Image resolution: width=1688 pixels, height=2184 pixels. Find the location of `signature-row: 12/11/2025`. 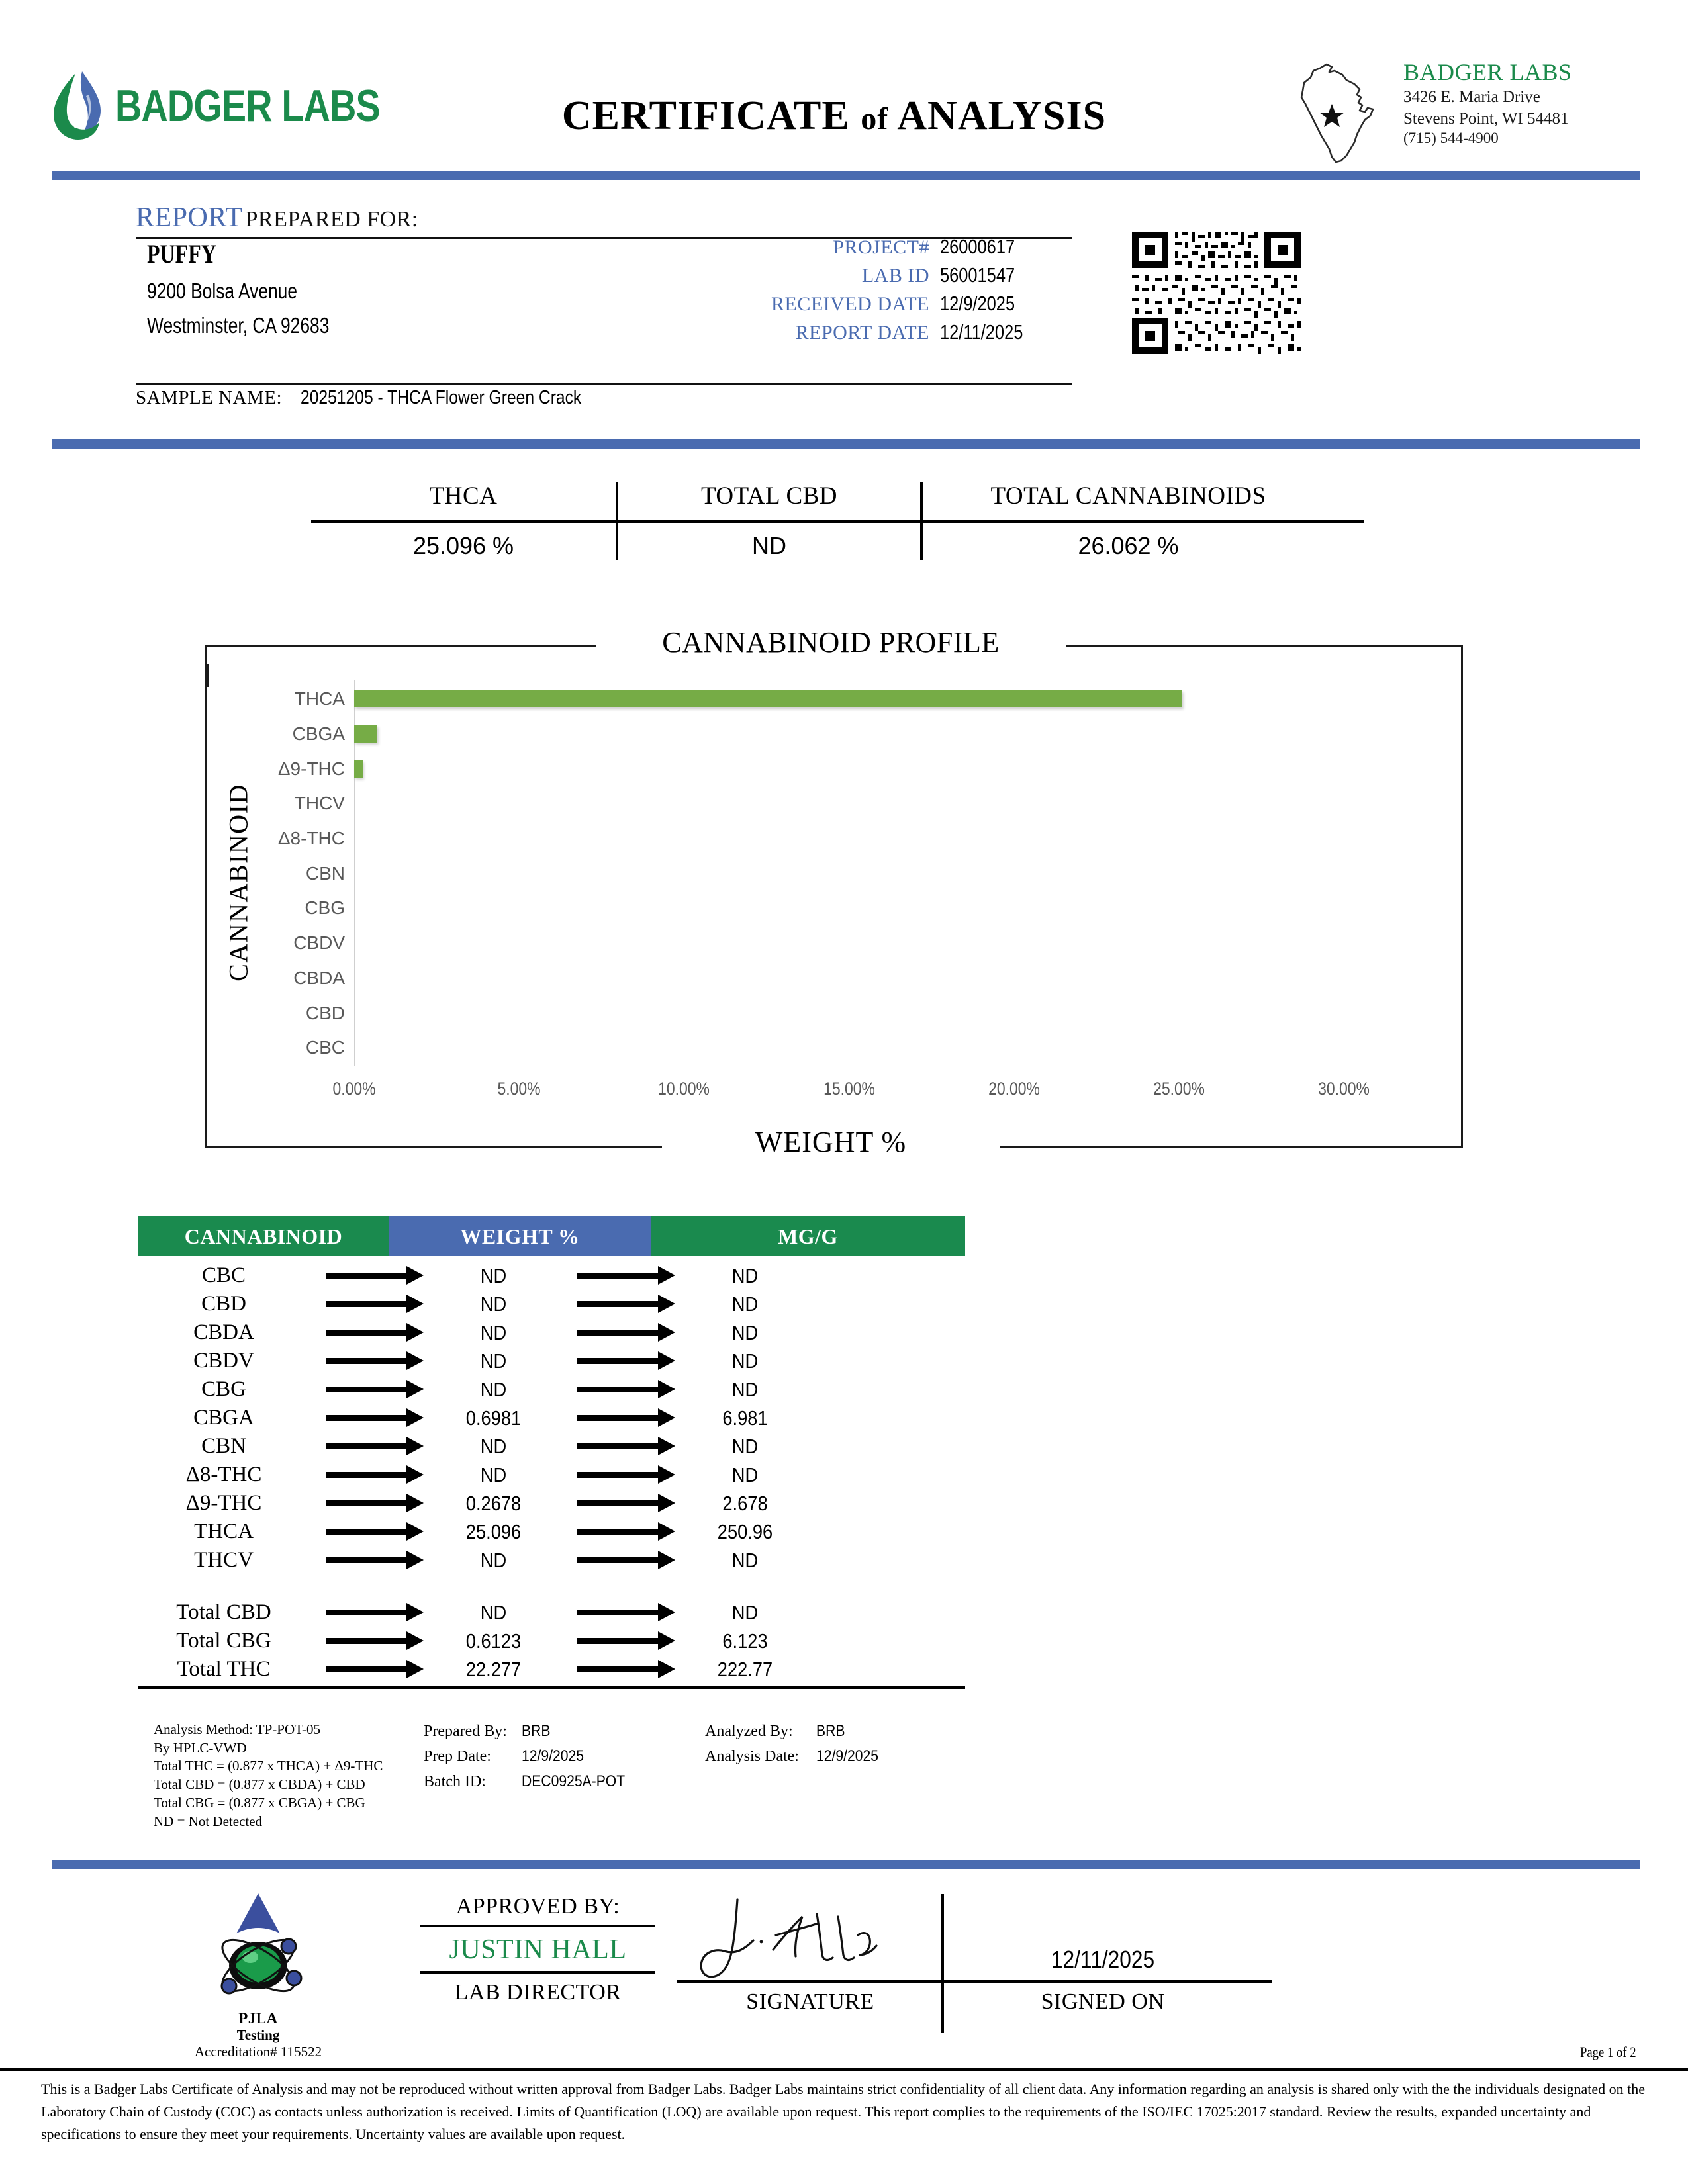

signature-row: 12/11/2025 is located at coordinates (974, 1937).